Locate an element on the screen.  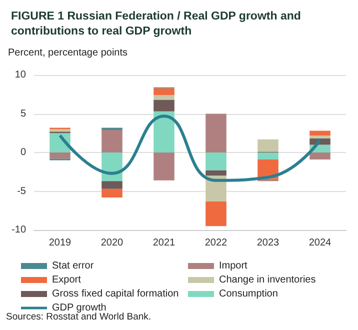
legend-label: Import is located at coordinates (233, 266).